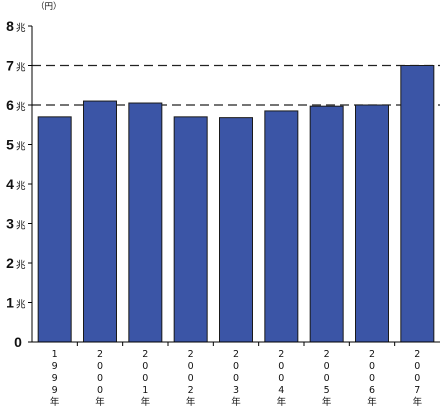  What do you see at coordinates (10, 66) in the screenshot?
I see `y-tick-label: 7` at bounding box center [10, 66].